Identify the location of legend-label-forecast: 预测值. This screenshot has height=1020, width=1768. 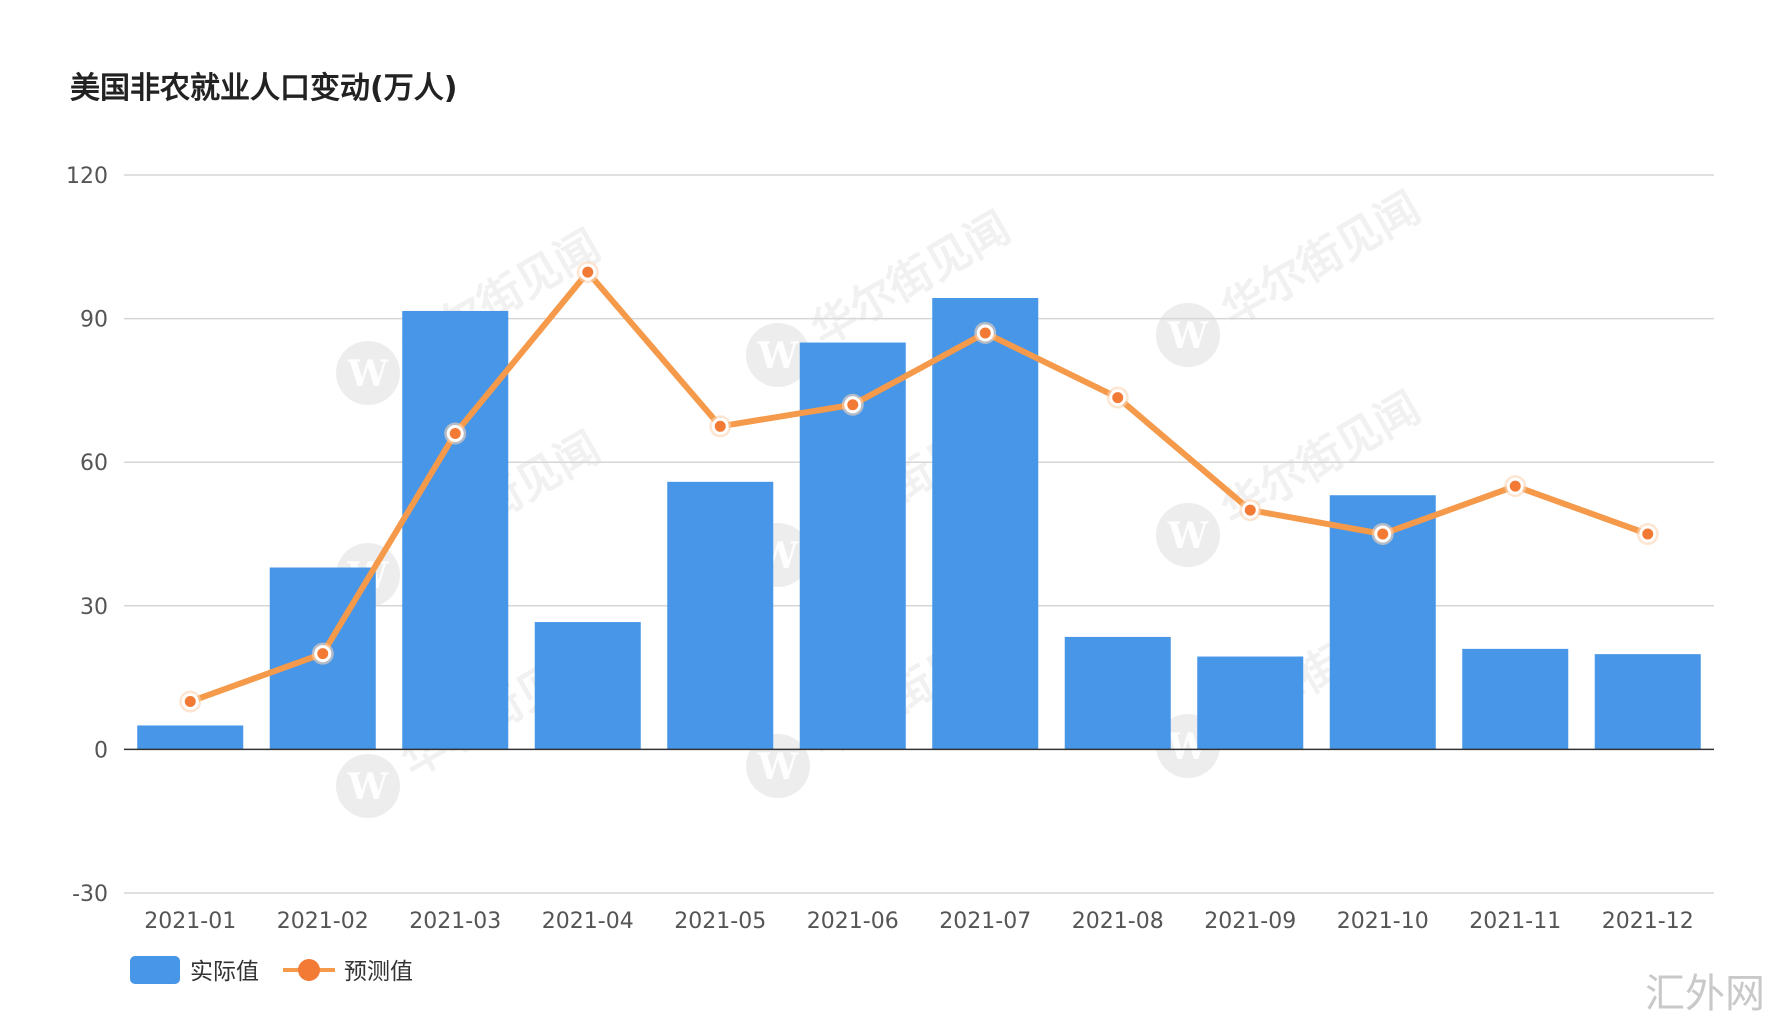
(378, 972).